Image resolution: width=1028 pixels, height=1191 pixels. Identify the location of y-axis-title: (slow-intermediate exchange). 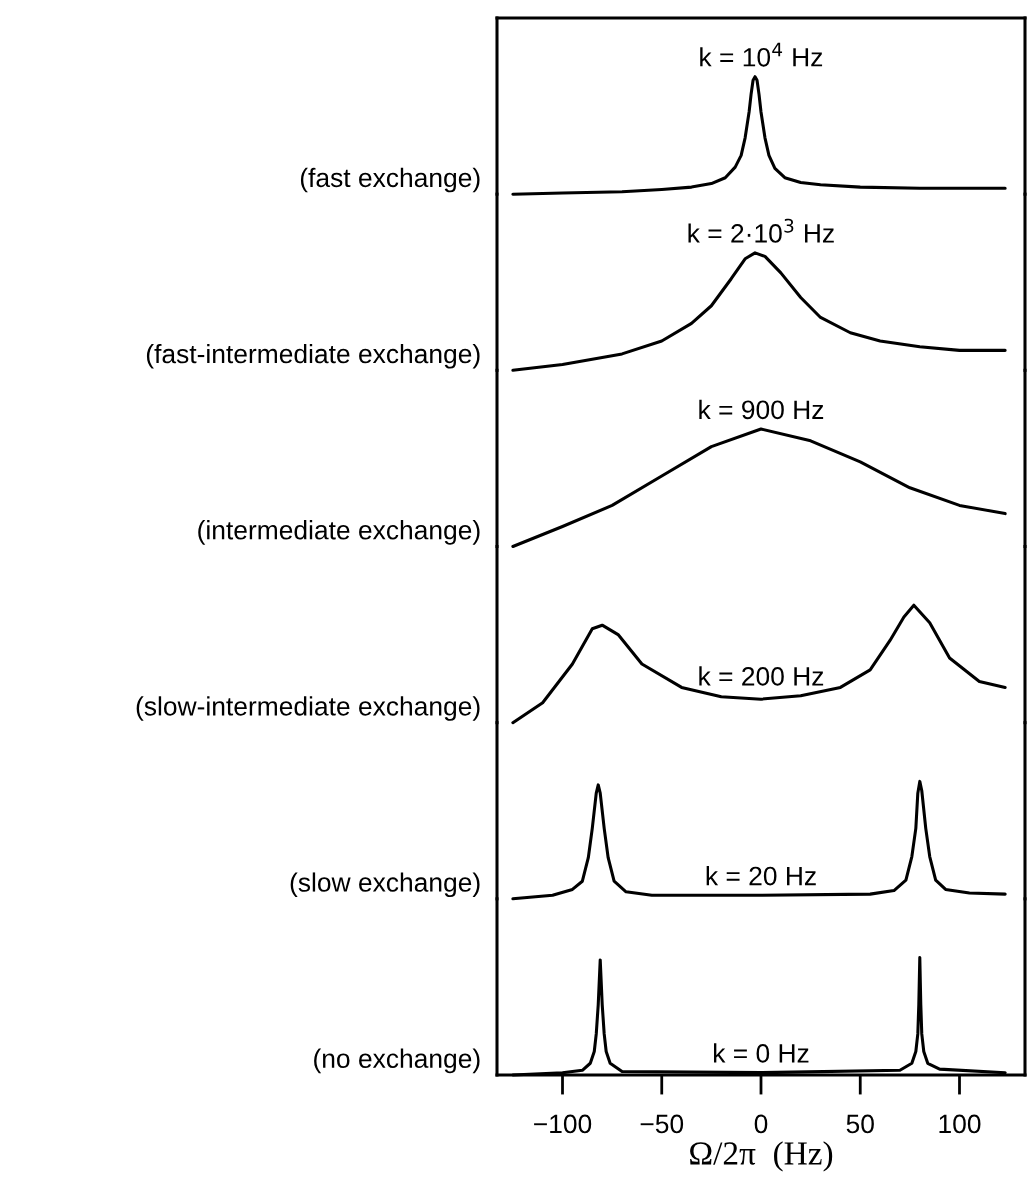
(308, 708).